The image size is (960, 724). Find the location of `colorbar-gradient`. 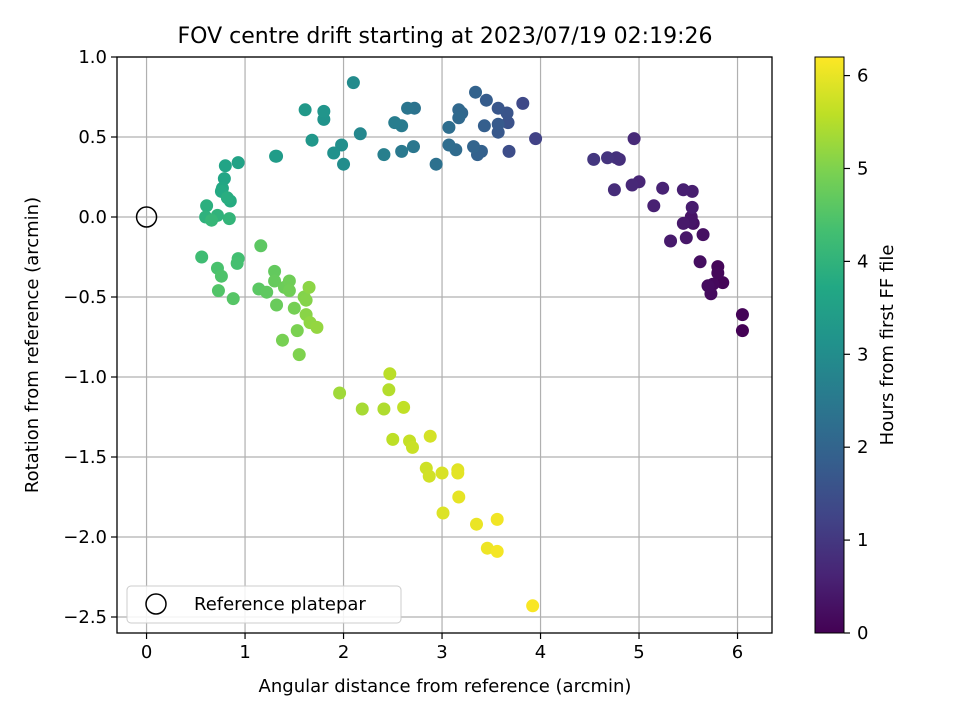

colorbar-gradient is located at coordinates (829, 345).